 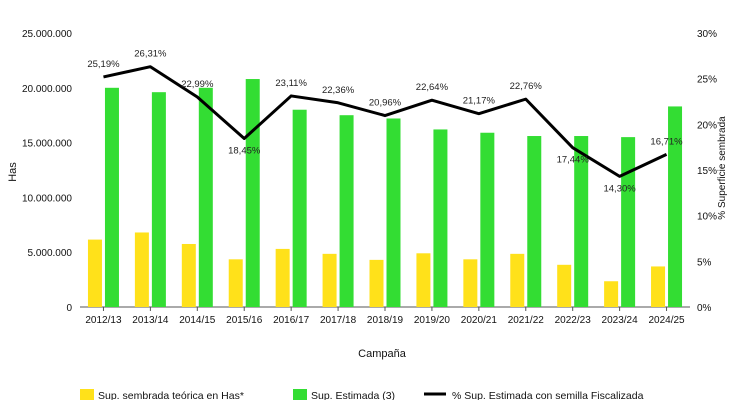 What do you see at coordinates (291, 320) in the screenshot?
I see `x-tick-label: 2016/17` at bounding box center [291, 320].